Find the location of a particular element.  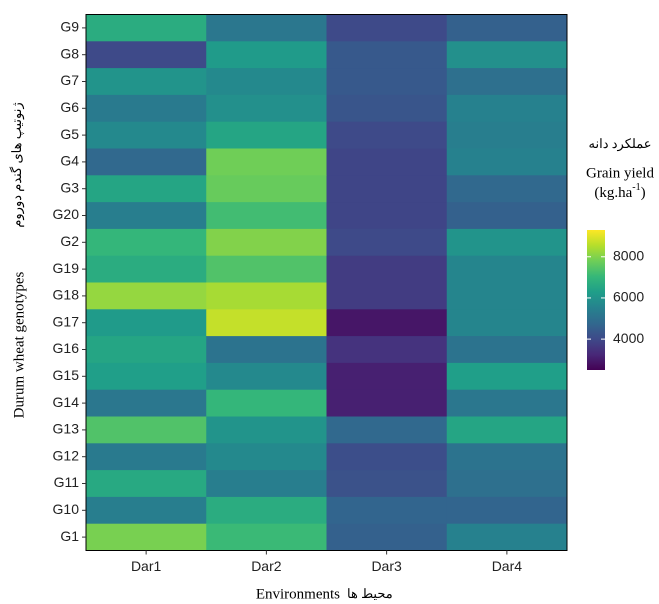

x-axis-label-fa: محیط ها is located at coordinates (370, 593).